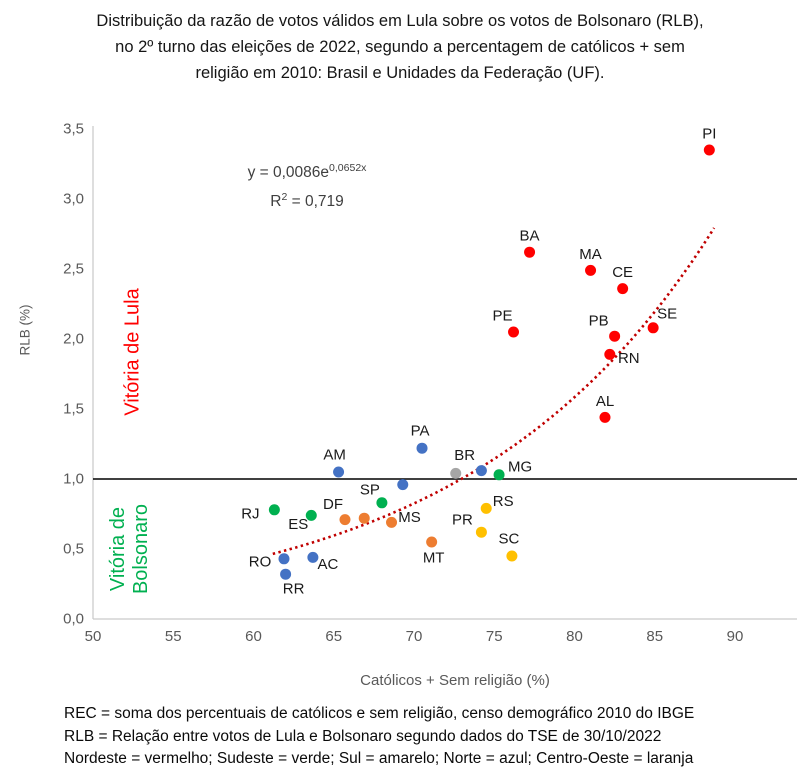  I want to click on data-point-label: RJ, so click(250, 513).